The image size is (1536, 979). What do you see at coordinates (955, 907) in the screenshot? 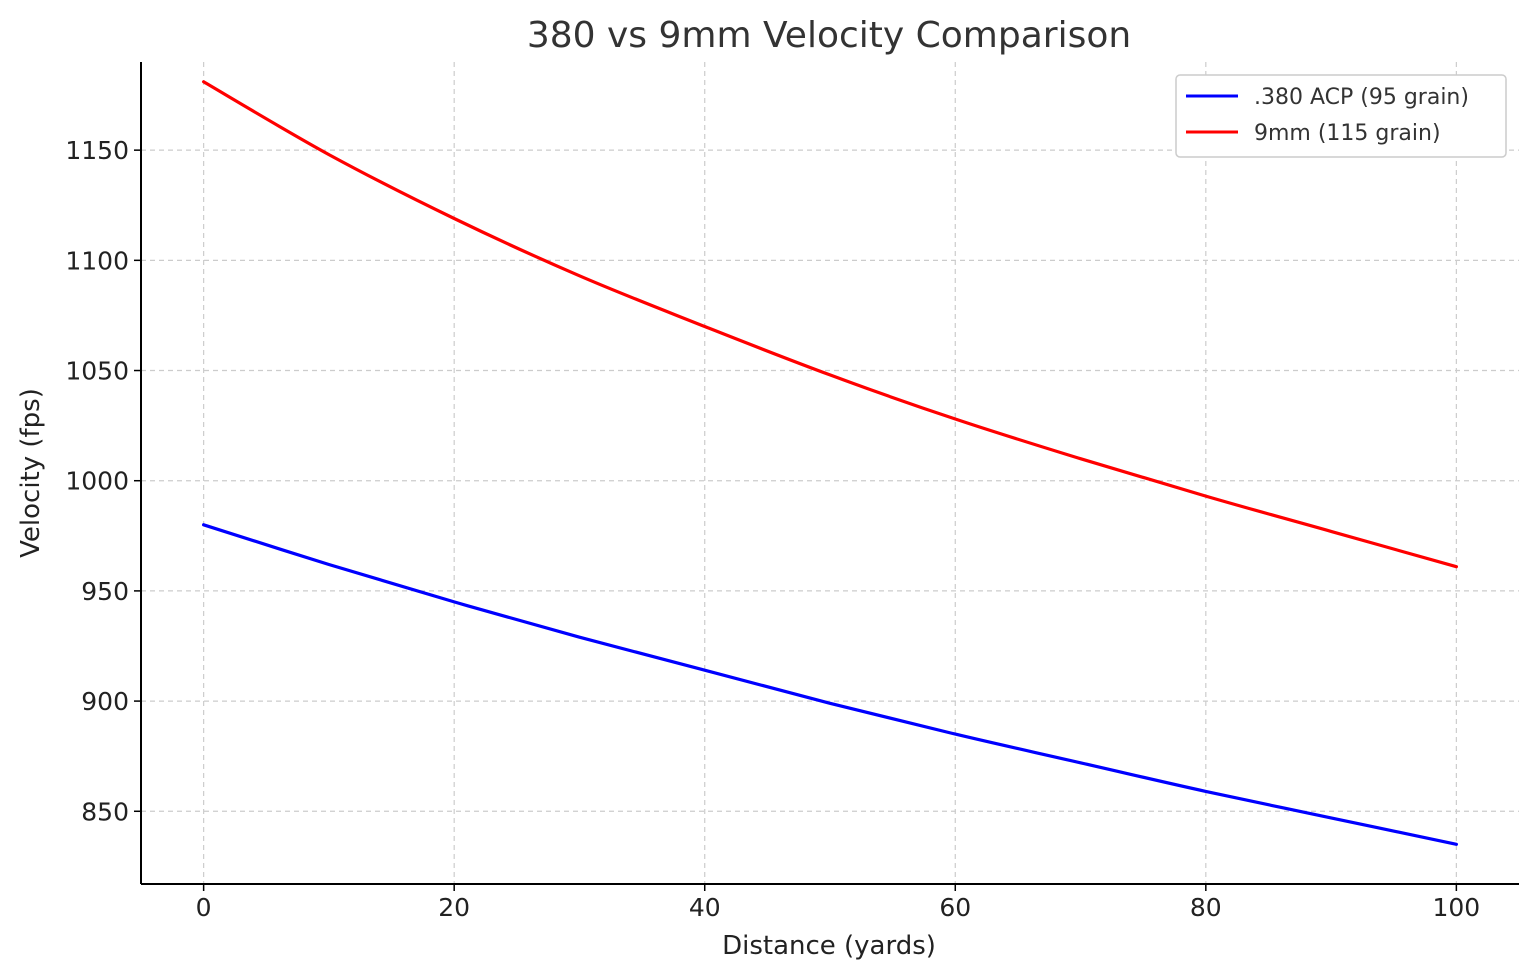
I see `x-tick-label: 60` at bounding box center [955, 907].